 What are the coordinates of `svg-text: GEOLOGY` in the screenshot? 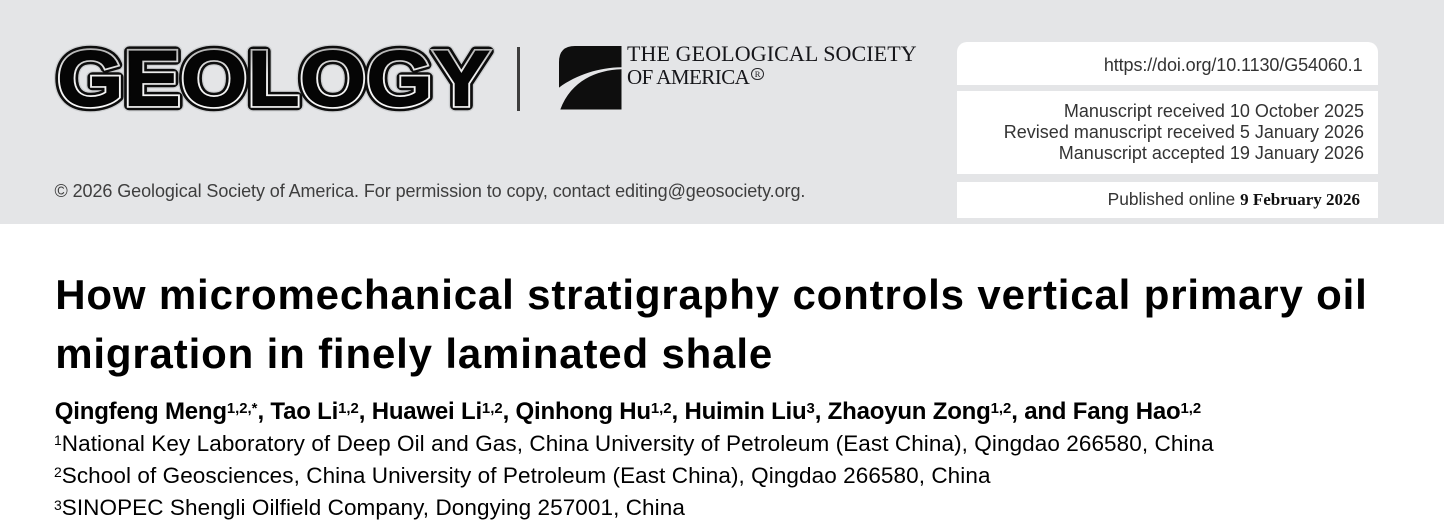 It's located at (273, 81).